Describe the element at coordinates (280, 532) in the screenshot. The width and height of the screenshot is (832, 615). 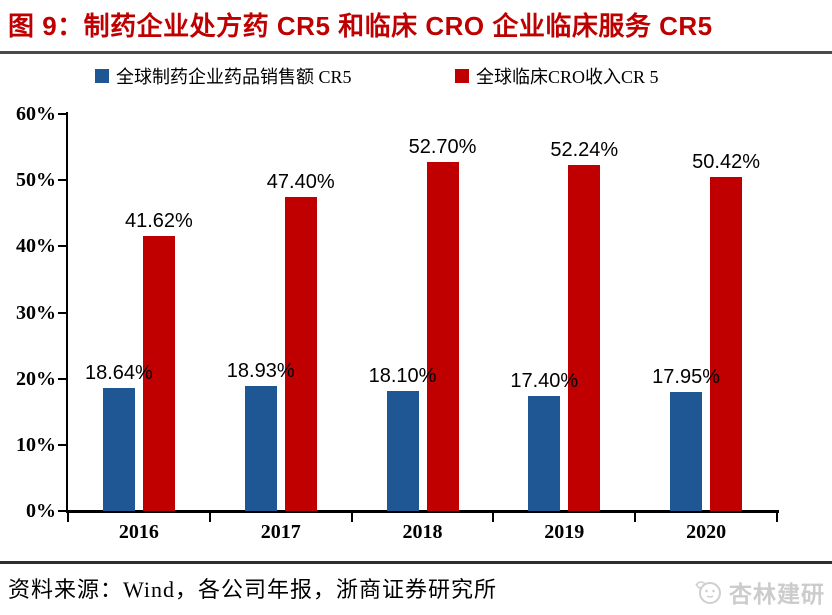
I see `x-axis-category-label: 2017` at that location.